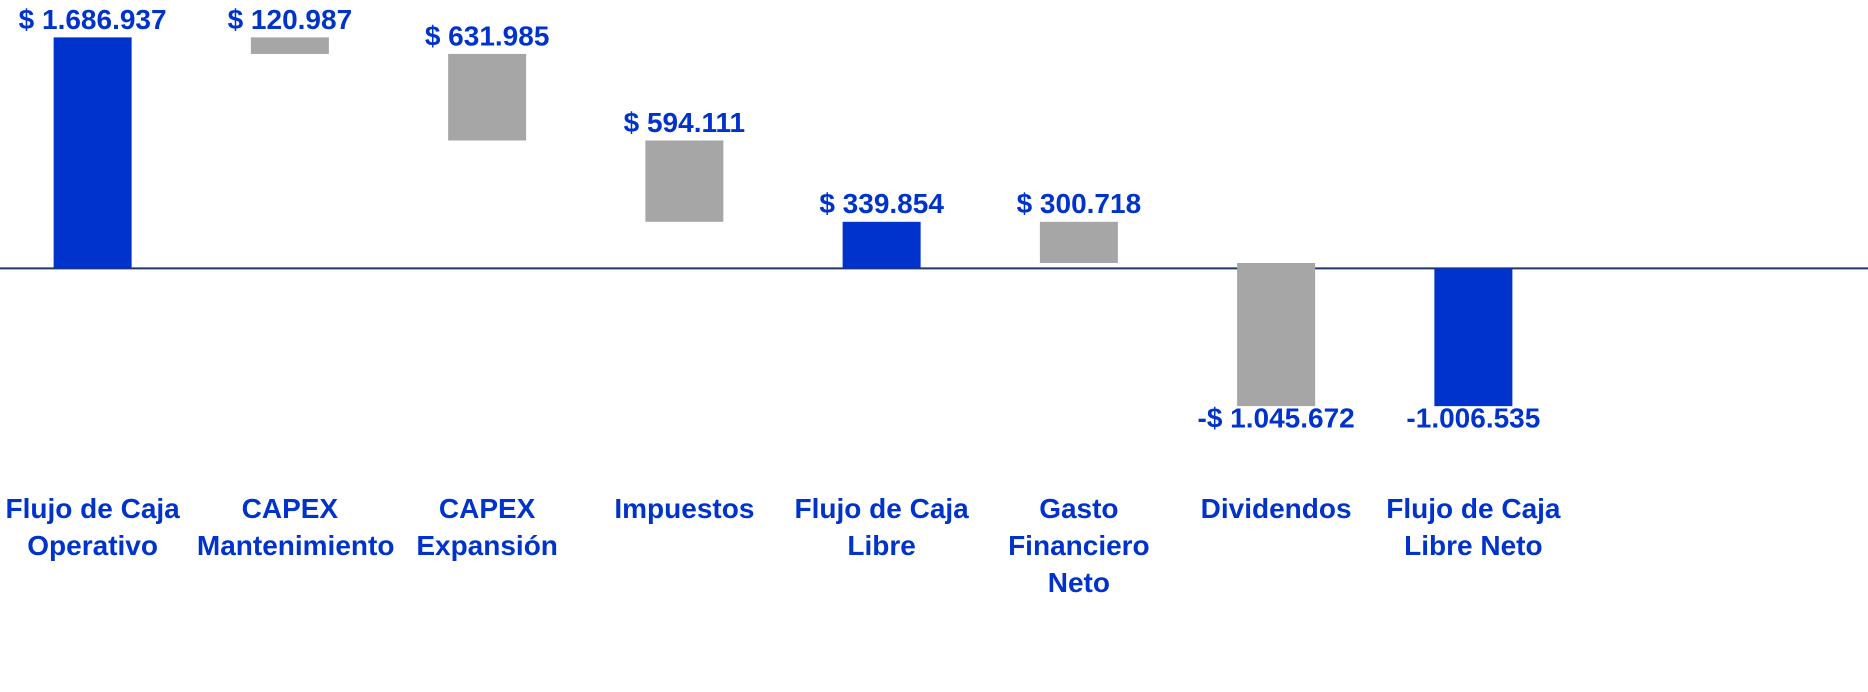  Describe the element at coordinates (881, 527) in the screenshot. I see `x-tick-label: Flujo de Caja Libre` at that location.